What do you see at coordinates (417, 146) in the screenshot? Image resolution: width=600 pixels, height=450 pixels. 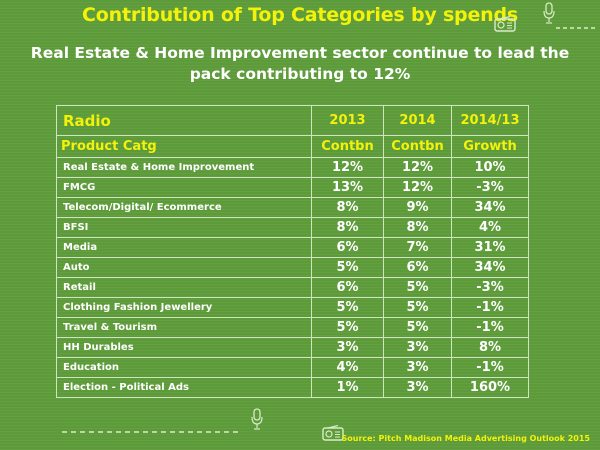 I see `contribution-2014-header: Contbn` at bounding box center [417, 146].